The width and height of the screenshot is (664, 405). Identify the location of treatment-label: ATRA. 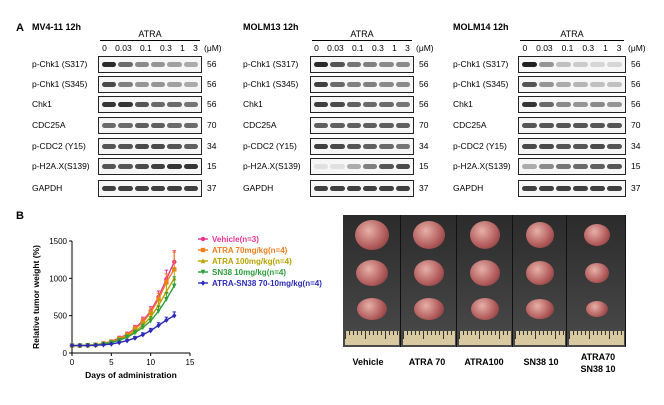
(572, 34).